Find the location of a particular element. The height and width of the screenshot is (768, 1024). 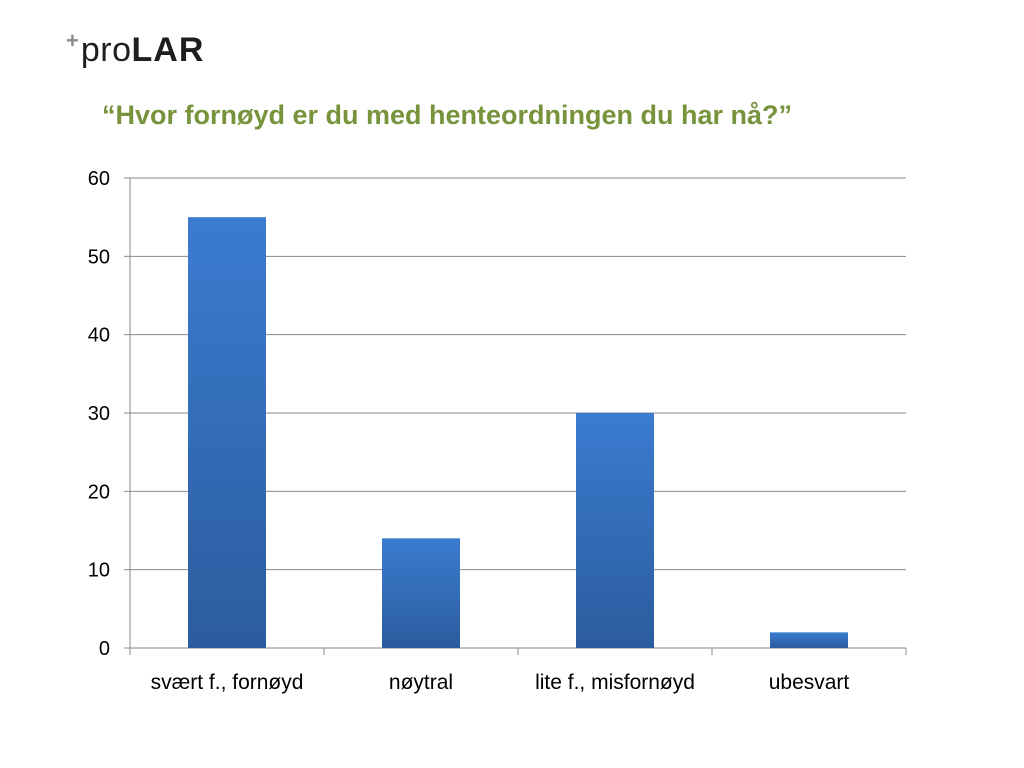

y-tick-label: 0 is located at coordinates (104, 649).